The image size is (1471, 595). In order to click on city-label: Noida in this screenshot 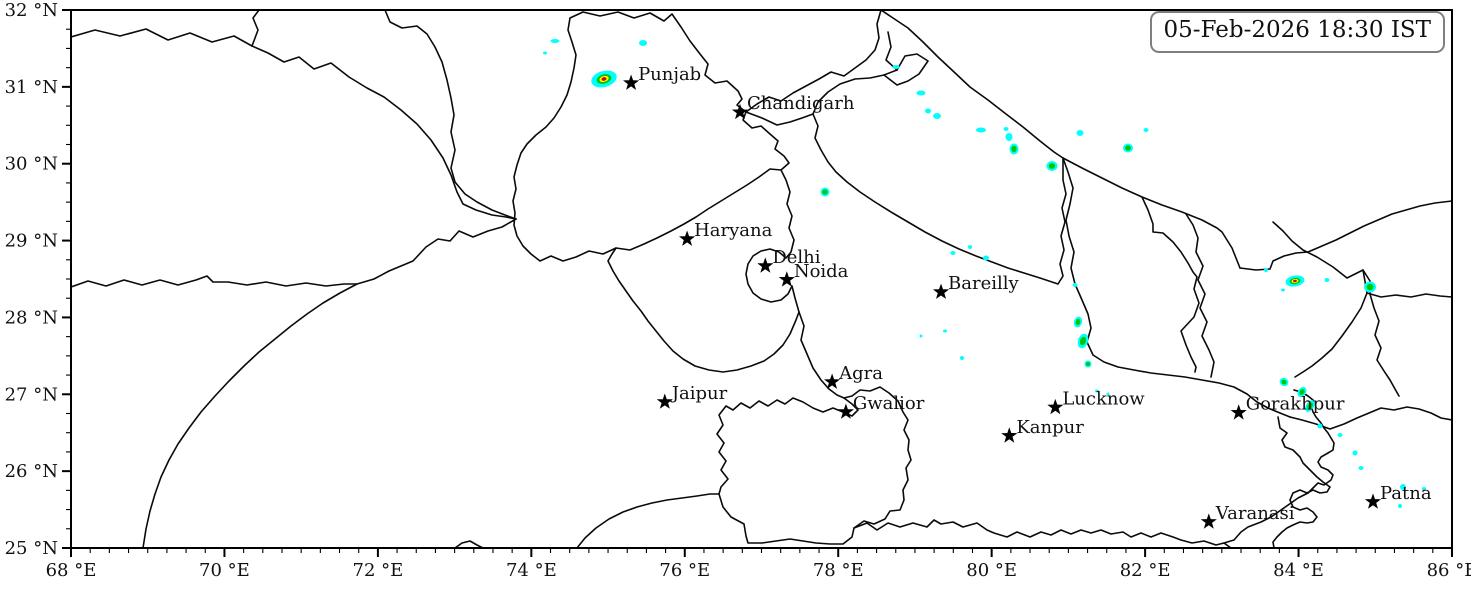, I will do `click(821, 271)`.